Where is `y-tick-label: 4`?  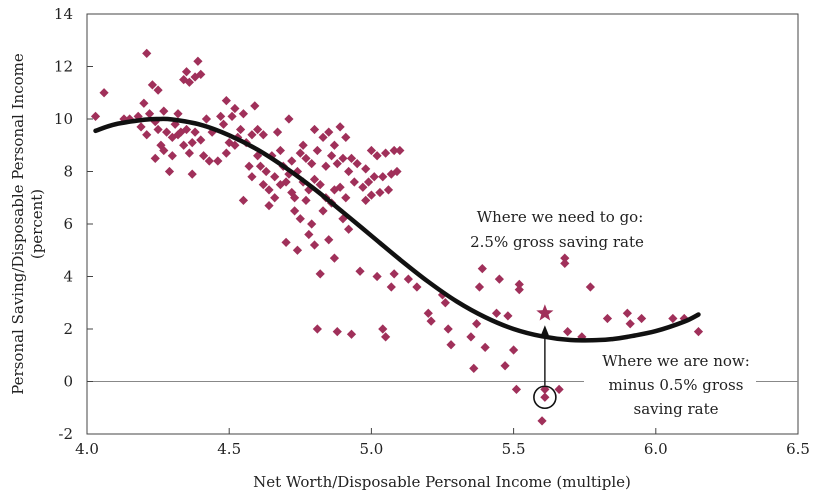 y-tick-label: 4 is located at coordinates (68, 277).